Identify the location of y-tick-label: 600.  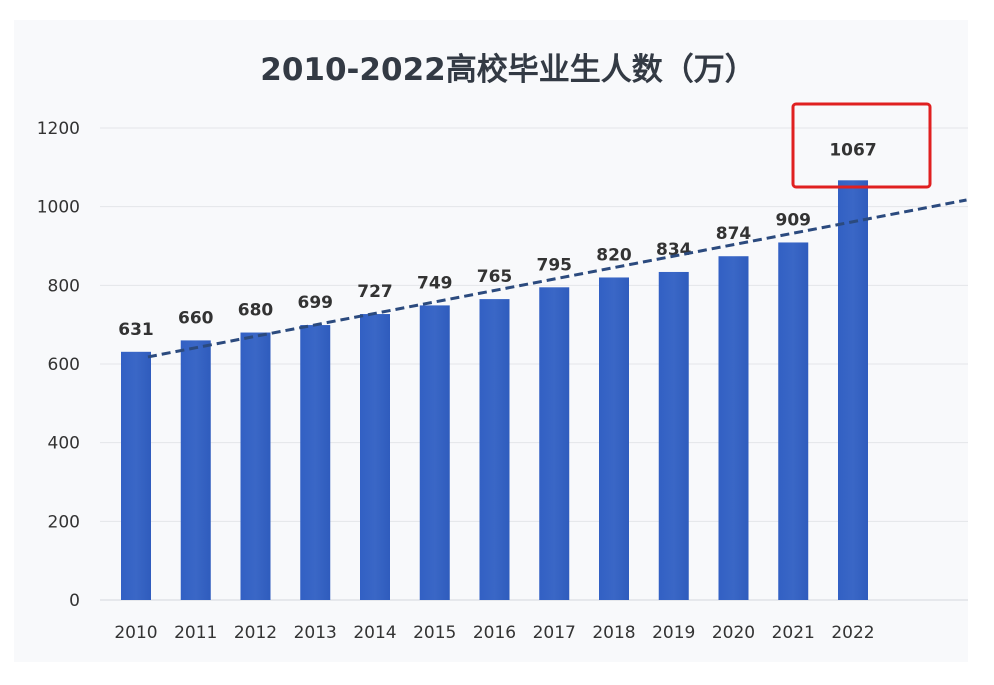
(64, 365).